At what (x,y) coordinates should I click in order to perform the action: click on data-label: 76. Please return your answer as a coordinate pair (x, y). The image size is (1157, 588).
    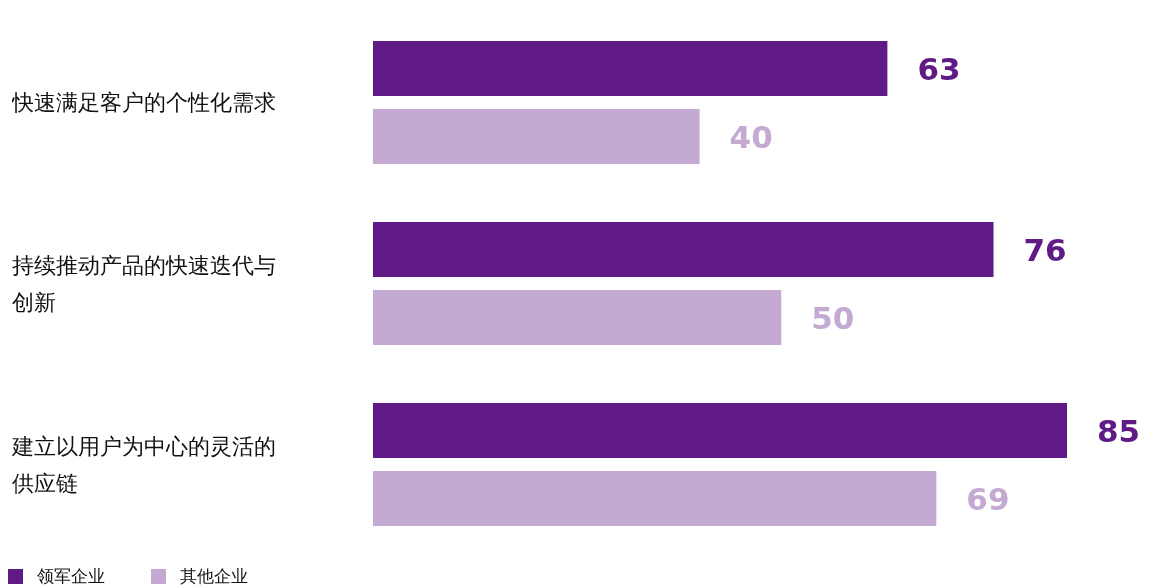
    Looking at the image, I should click on (1045, 249).